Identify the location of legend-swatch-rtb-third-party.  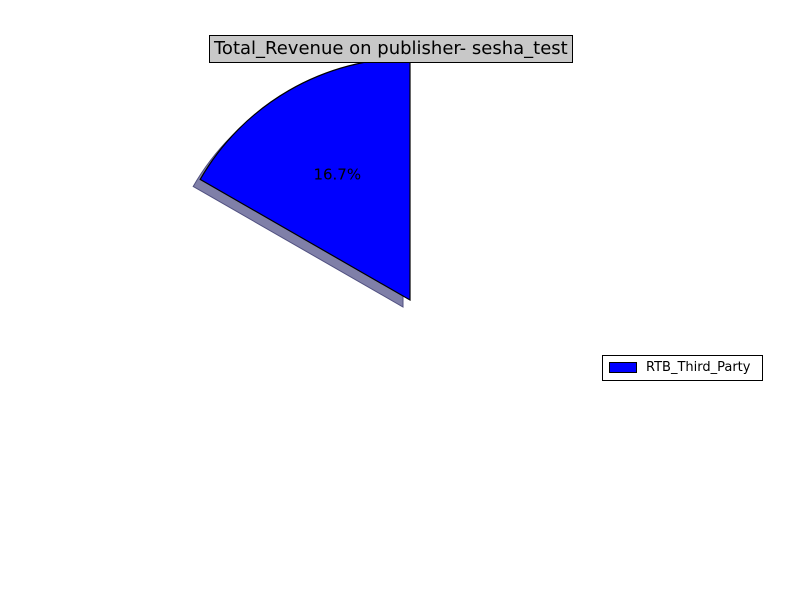
(623, 367).